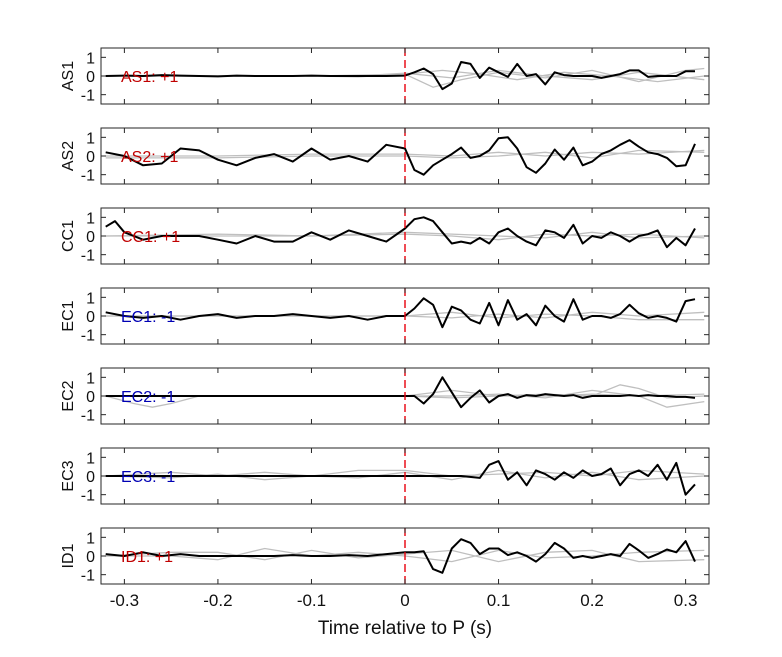  Describe the element at coordinates (148, 317) in the screenshot. I see `station-annotation: EC1: -1` at that location.